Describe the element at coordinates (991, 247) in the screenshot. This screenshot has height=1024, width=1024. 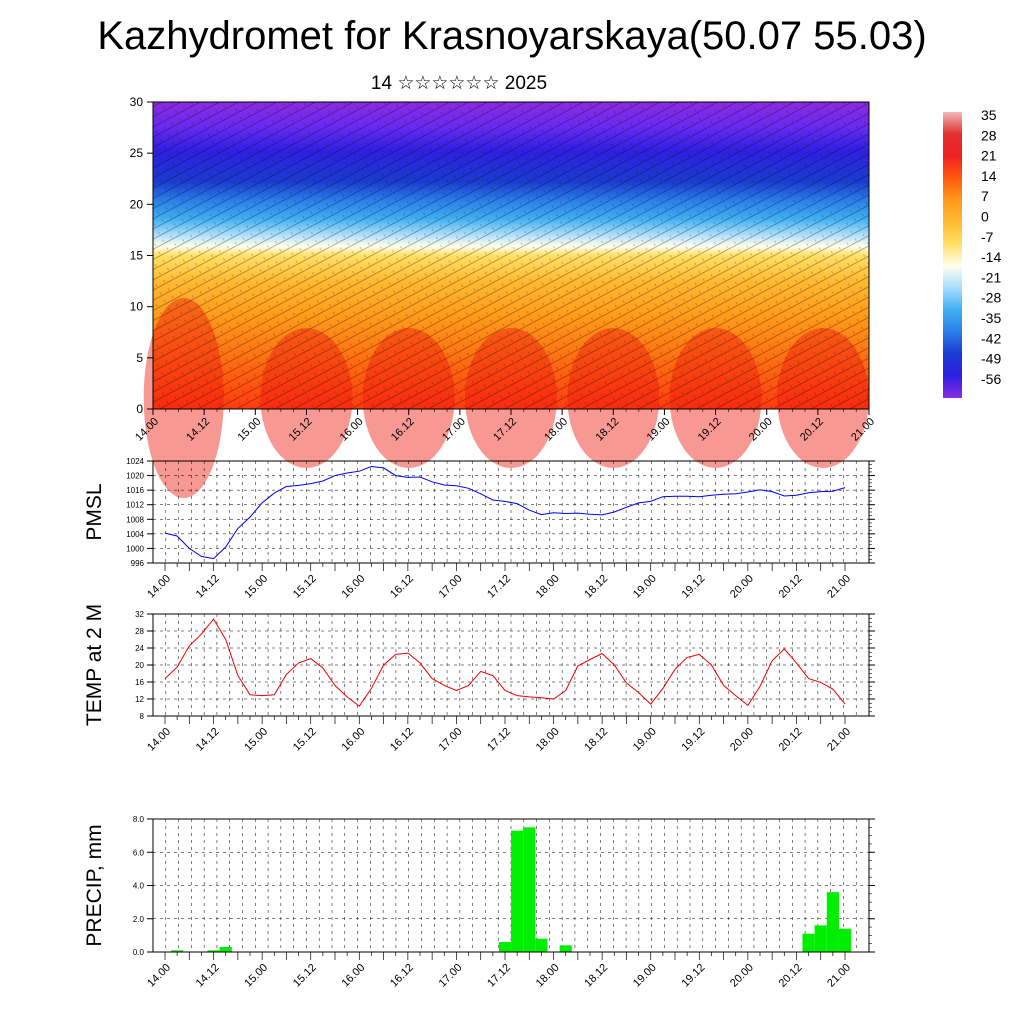
I see `colorbar-labels: 35 28 21 14 7 0 -7 -14 -21 -28 -35 -42 -49 -56` at that location.